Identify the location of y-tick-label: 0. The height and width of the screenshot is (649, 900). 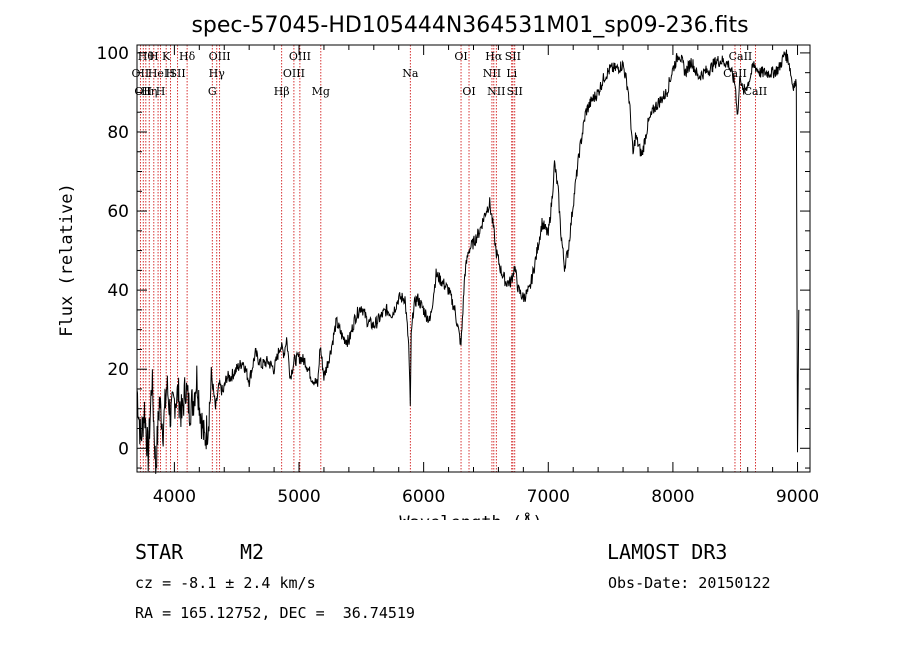
(123, 449).